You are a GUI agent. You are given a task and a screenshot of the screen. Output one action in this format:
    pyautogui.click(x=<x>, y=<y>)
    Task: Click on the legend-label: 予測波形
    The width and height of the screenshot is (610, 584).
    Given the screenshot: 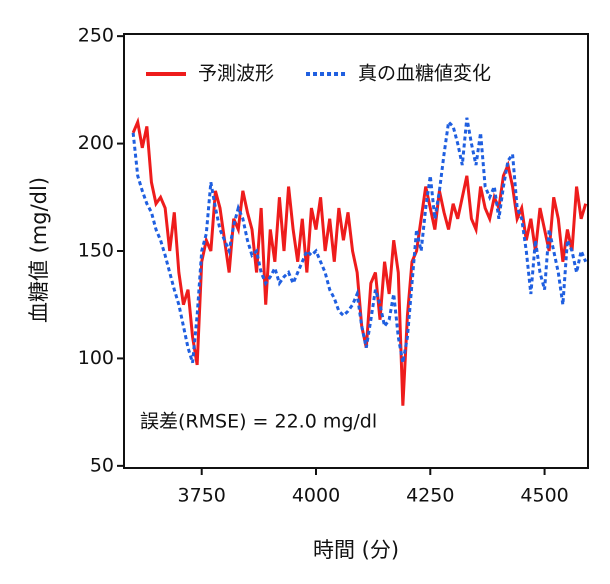 What is the action you would take?
    pyautogui.click(x=236, y=74)
    